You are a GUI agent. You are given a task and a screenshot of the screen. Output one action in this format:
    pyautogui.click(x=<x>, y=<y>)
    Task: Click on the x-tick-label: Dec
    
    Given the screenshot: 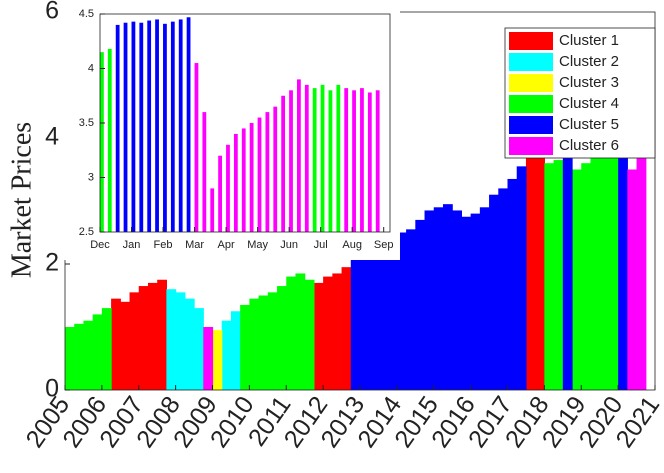 What is the action you would take?
    pyautogui.click(x=100, y=245)
    